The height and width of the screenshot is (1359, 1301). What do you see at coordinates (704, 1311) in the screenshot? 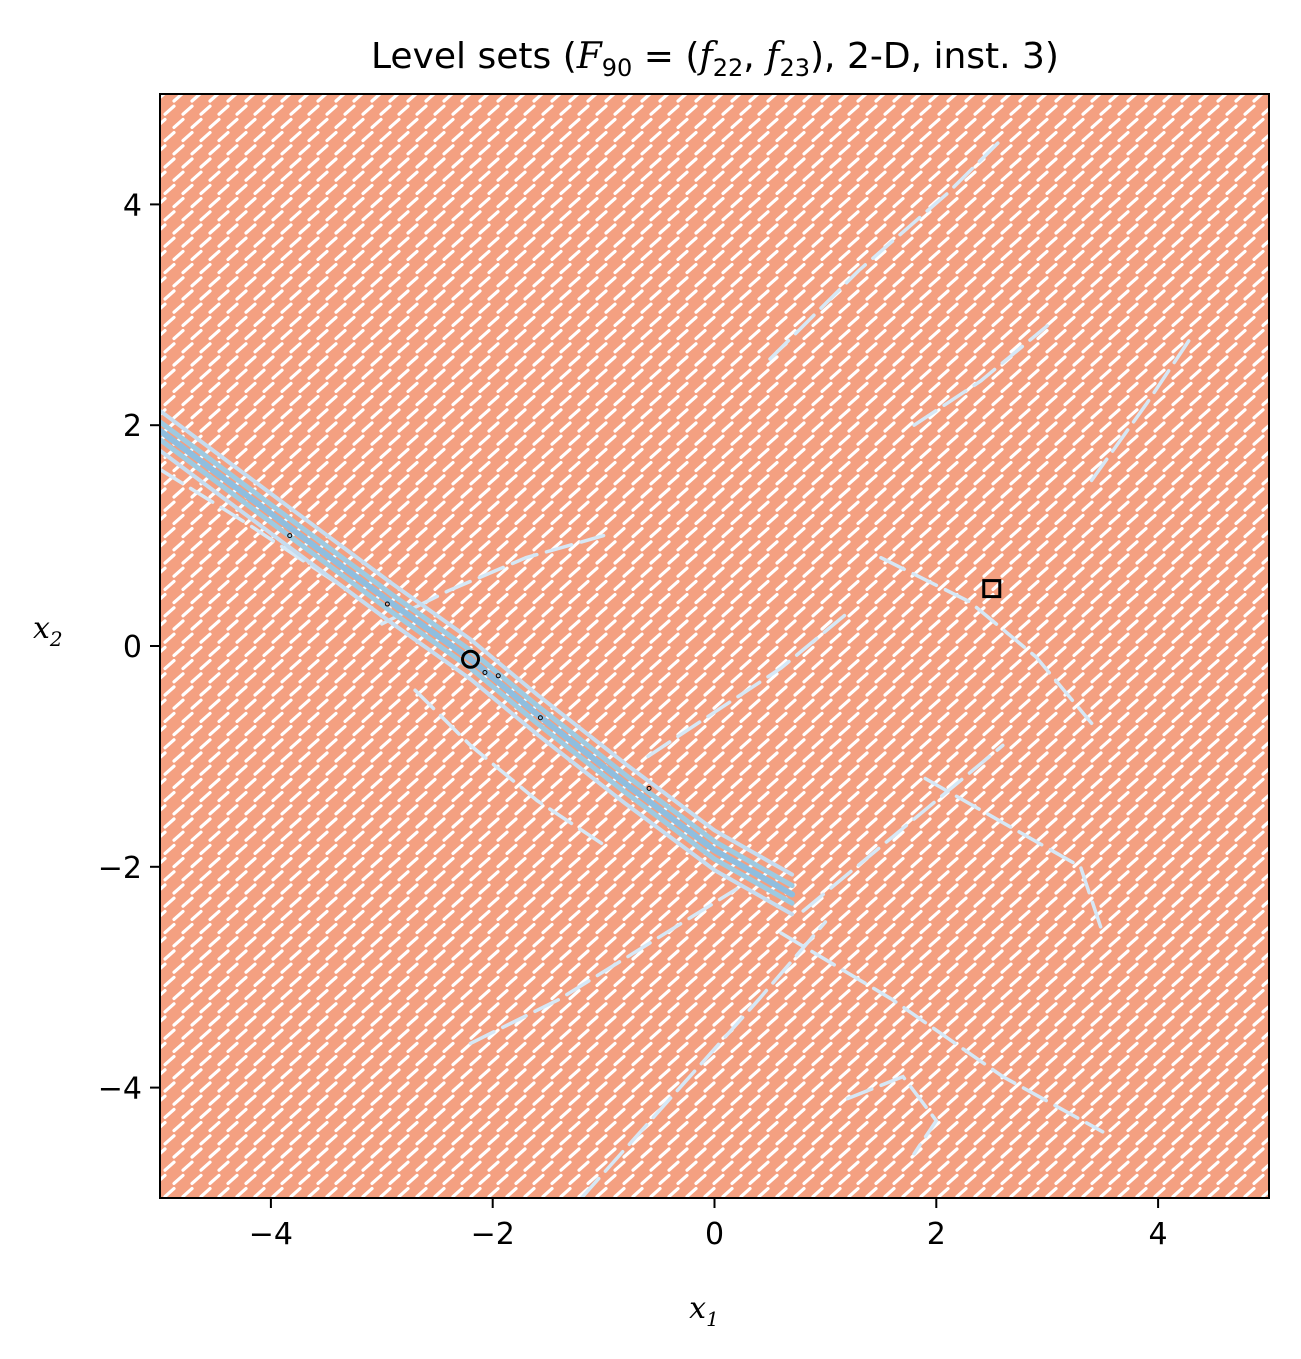
I see `x-axis-label: x1` at bounding box center [704, 1311].